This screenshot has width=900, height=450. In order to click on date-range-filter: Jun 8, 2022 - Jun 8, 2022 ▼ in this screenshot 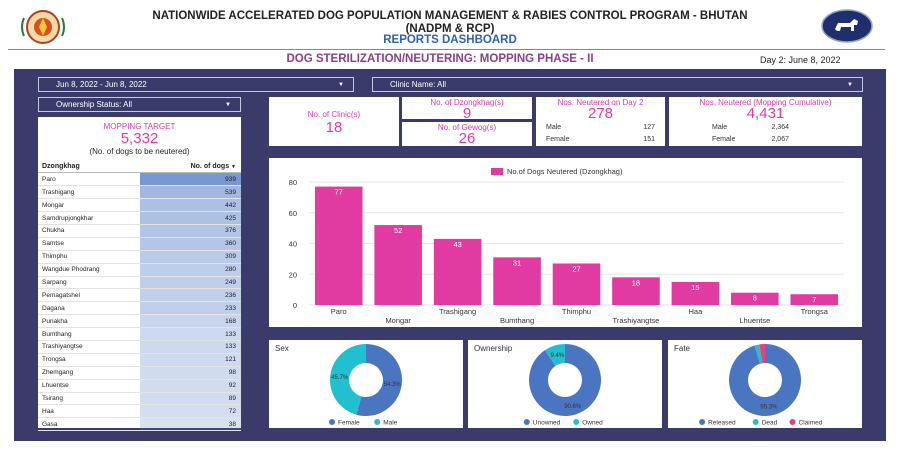, I will do `click(196, 84)`.